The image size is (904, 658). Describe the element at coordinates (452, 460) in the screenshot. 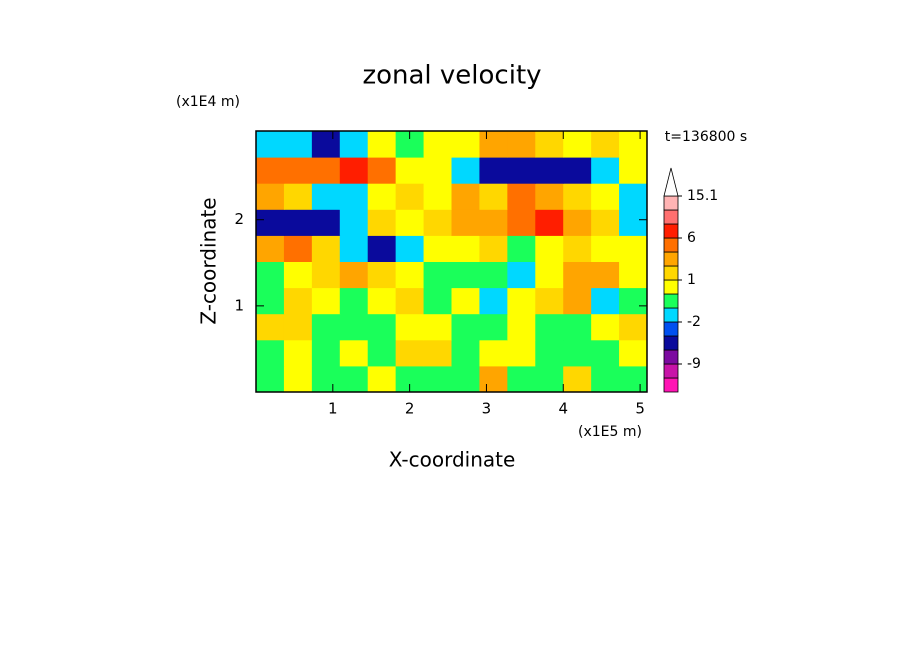

I see `x-axis-title: X-coordinate` at that location.